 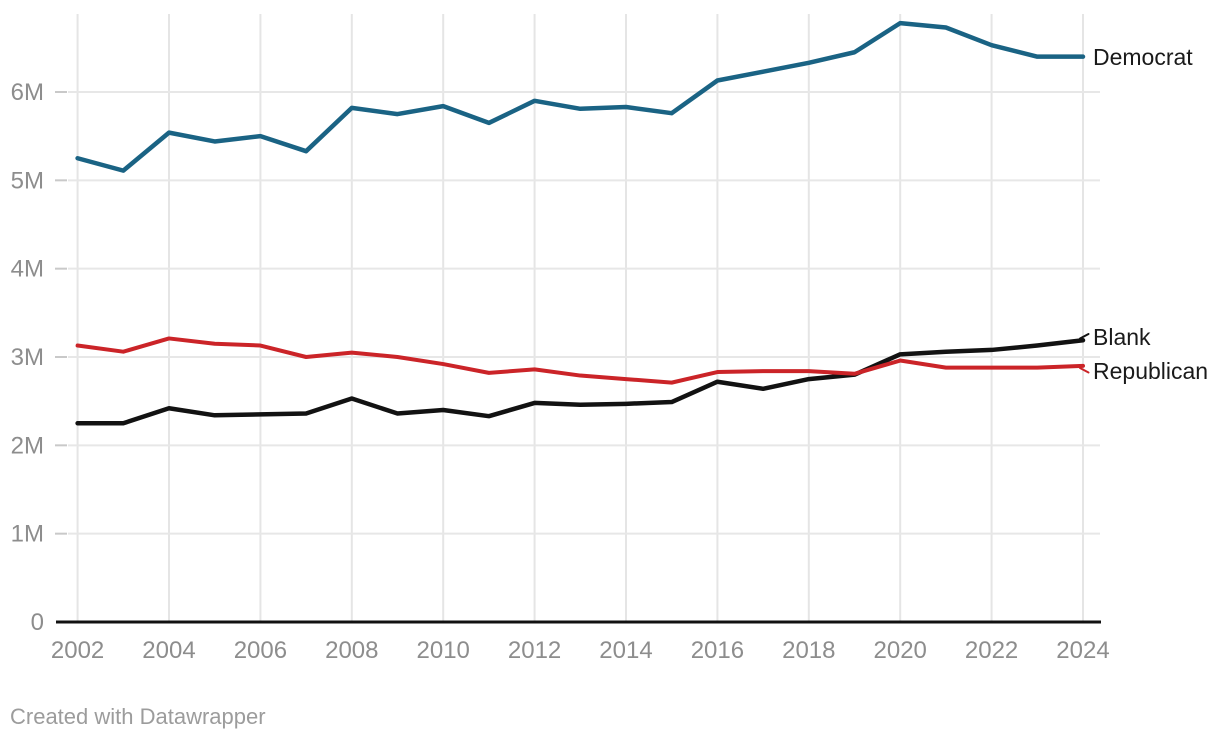 I want to click on x-tick-label: 2020, so click(x=900, y=650).